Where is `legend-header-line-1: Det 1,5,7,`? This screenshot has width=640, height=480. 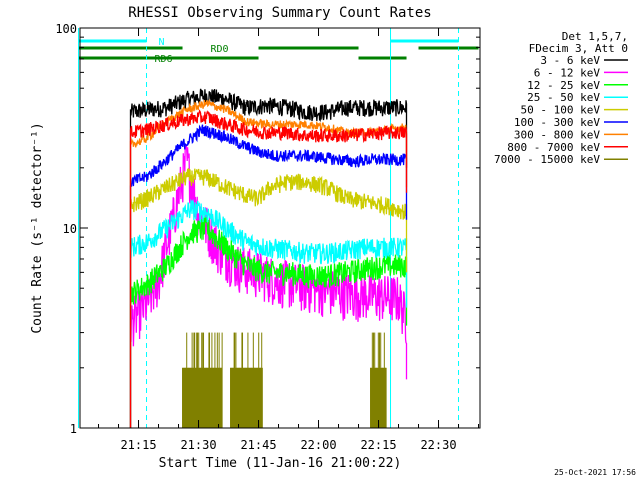
legend-header-line-1: Det 1,5,7, is located at coordinates (595, 36).